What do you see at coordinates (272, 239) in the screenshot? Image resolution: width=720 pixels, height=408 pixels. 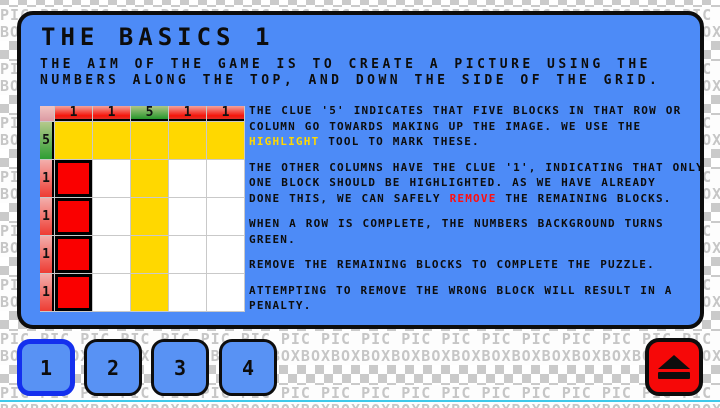 I see `tutorial-line: GREEN.` at bounding box center [272, 239].